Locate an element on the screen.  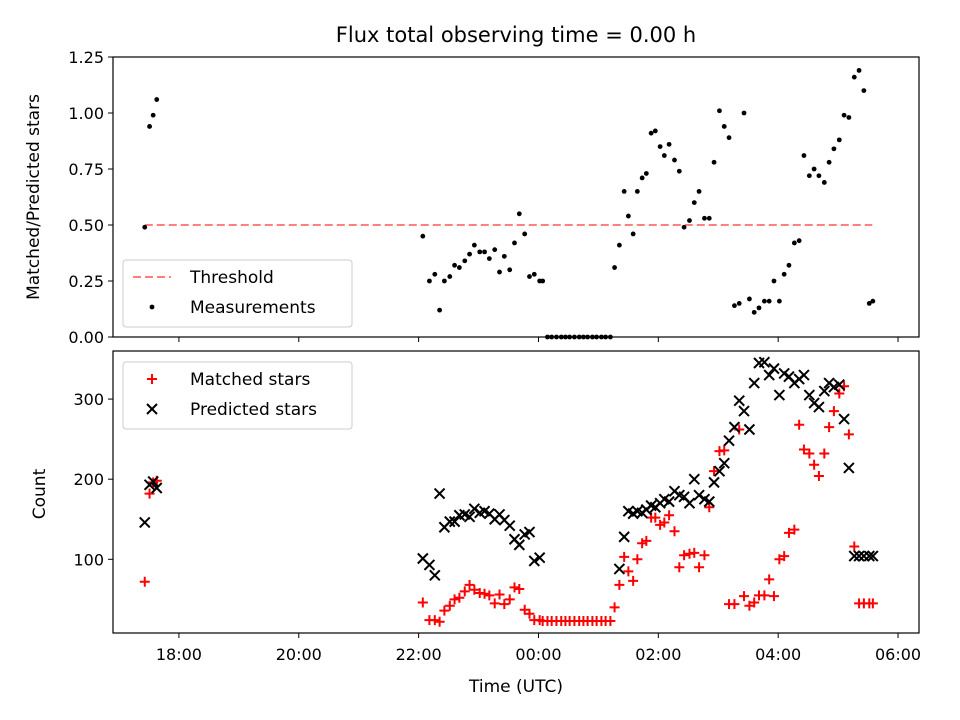
legend-label: Threshold is located at coordinates (231, 278).